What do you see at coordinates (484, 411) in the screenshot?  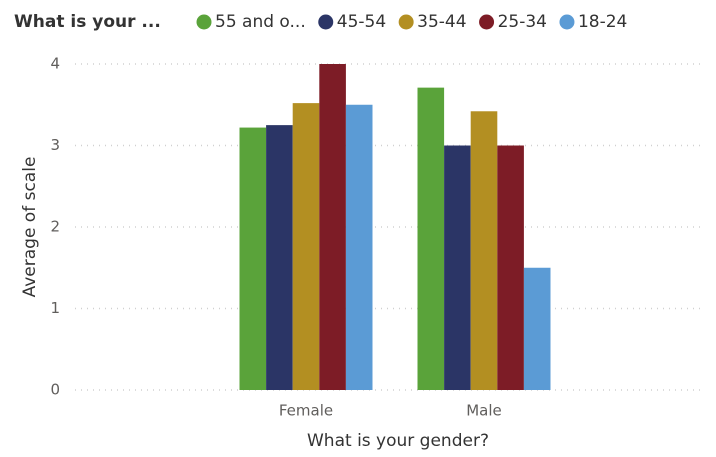 I see `x-tick-label: Male` at bounding box center [484, 411].